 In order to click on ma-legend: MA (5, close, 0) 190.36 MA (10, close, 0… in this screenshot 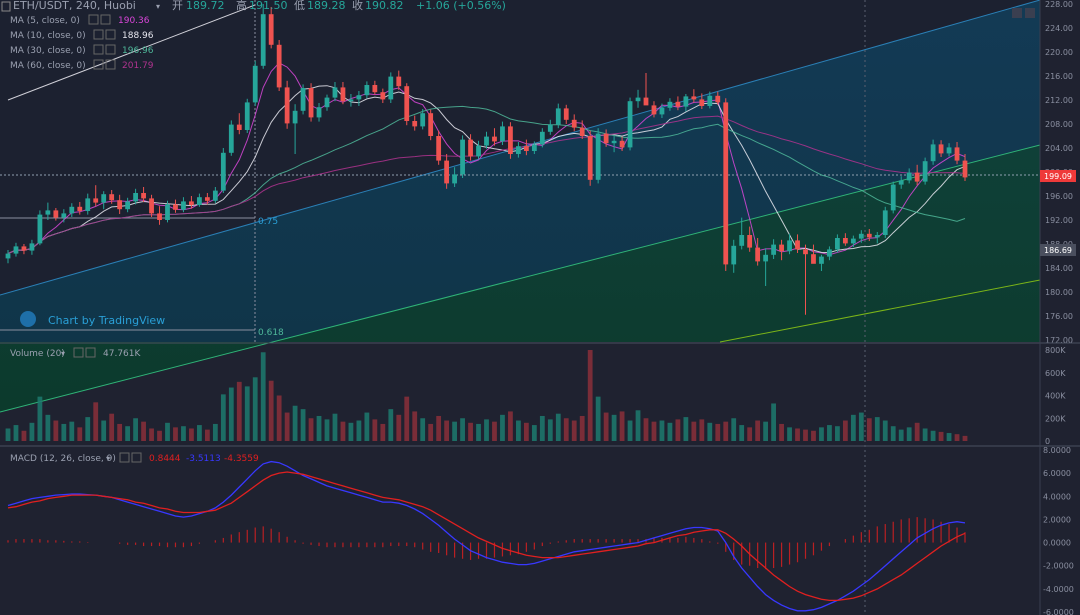, I will do `click(82, 42)`.